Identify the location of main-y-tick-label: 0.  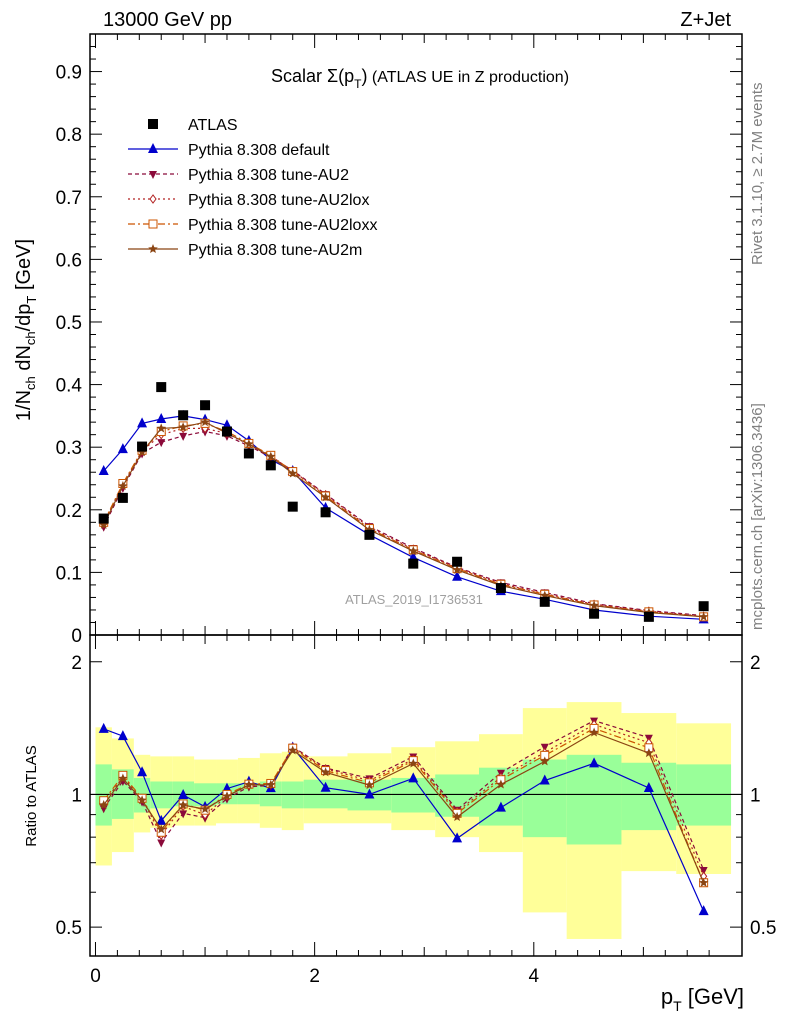
(76, 636).